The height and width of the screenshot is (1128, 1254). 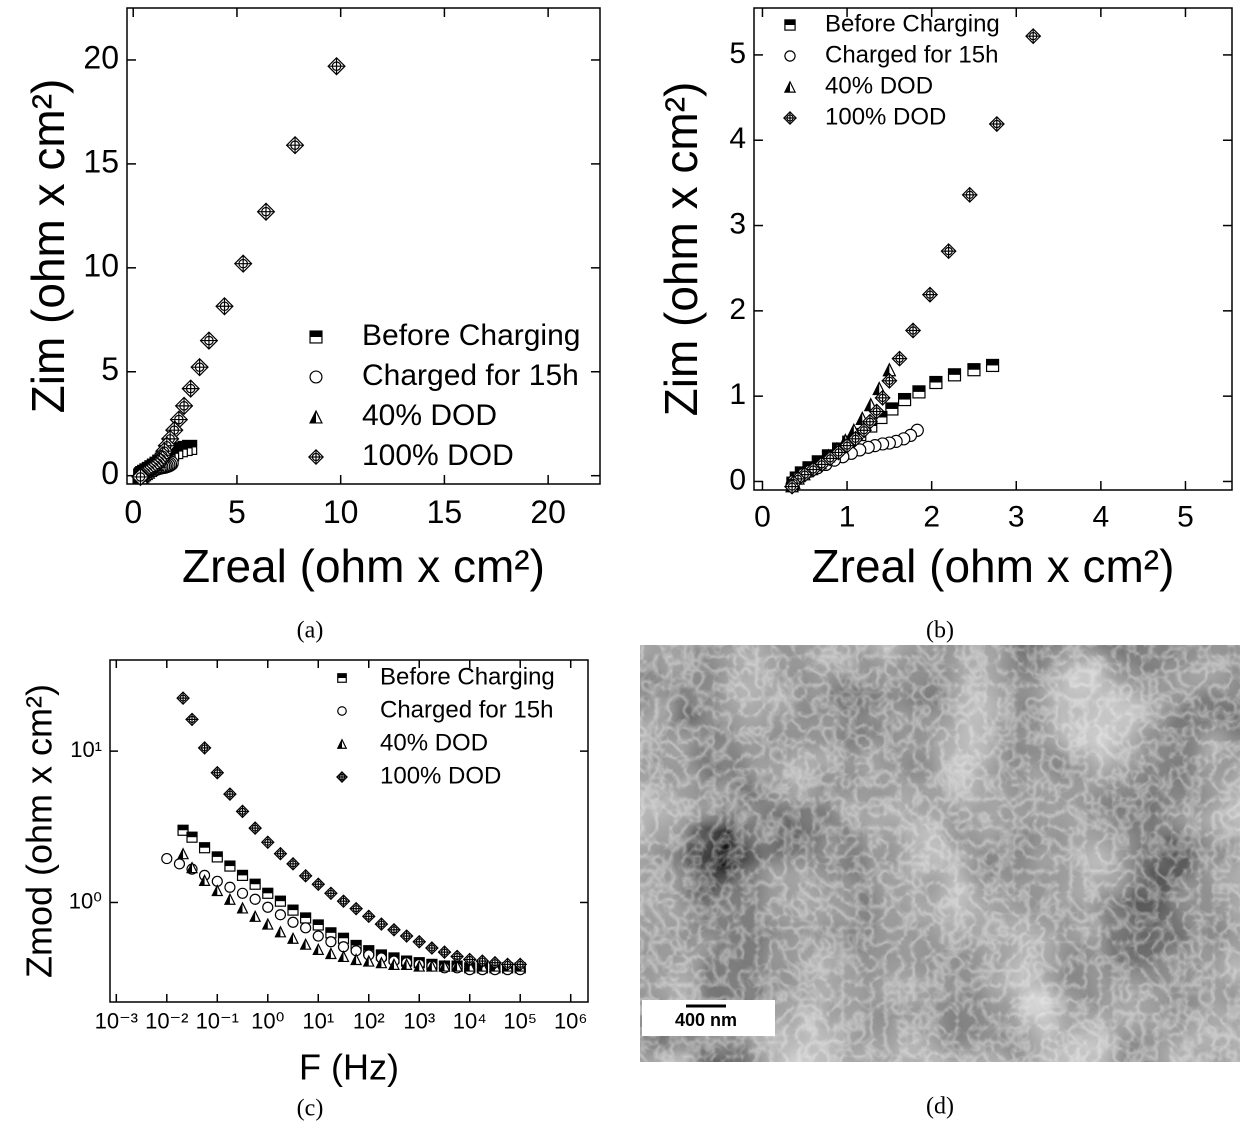 What do you see at coordinates (237, 512) in the screenshot?
I see `x-tick-label: 5` at bounding box center [237, 512].